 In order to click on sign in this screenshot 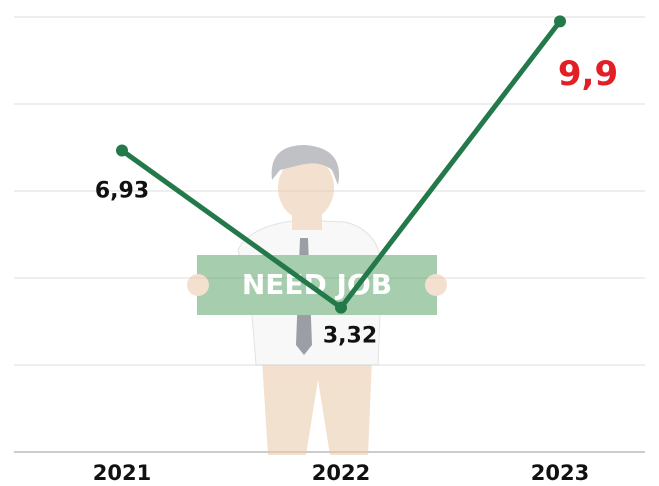, I will do `click(317, 285)`.